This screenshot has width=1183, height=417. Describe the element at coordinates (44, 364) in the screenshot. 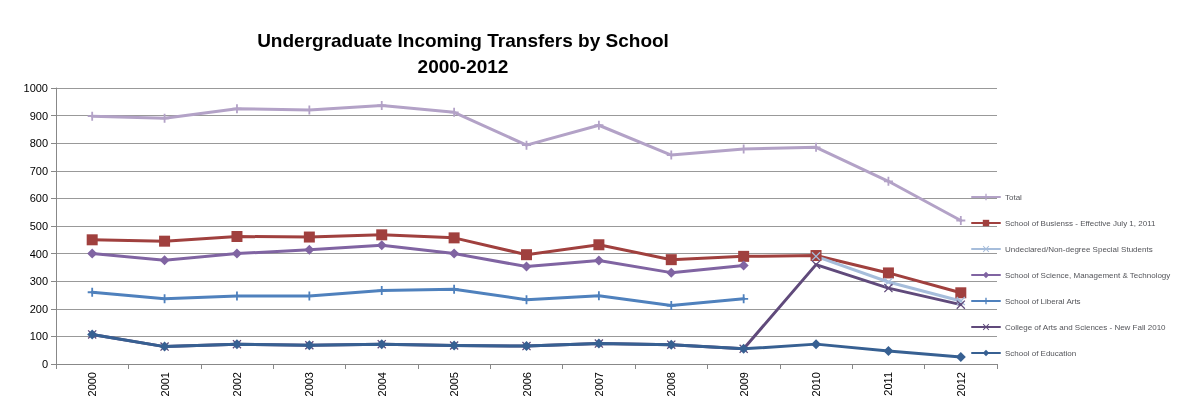

I see `y-tick-label: 0` at that location.